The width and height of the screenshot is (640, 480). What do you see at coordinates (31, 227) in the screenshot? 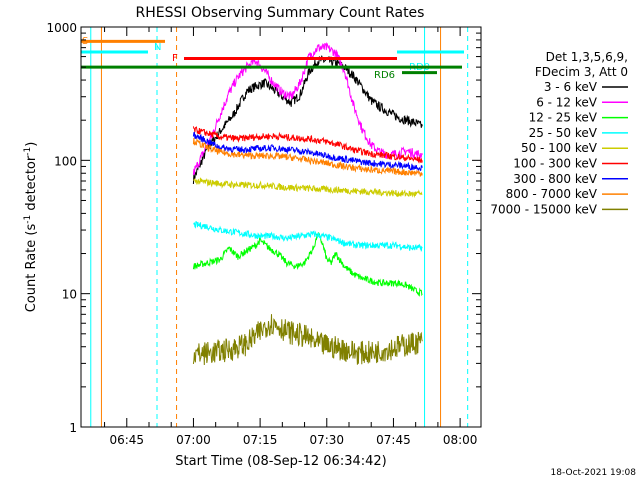
I see `y-axis-label: Count Rate (s-1 detector-1)` at bounding box center [31, 227].